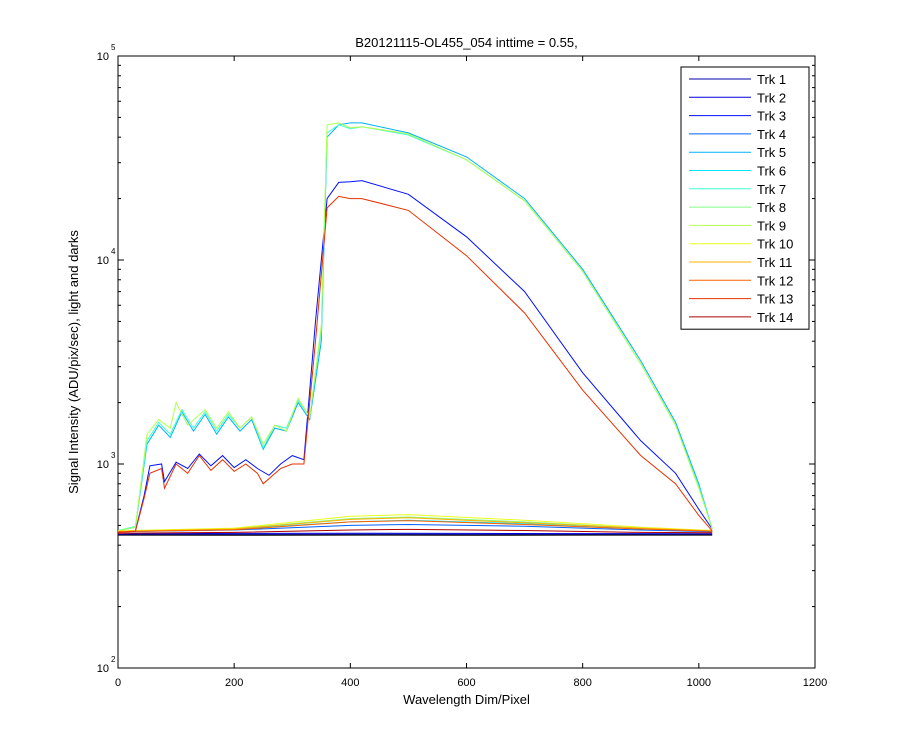  I want to click on y-tick-exponent: 4, so click(113, 251).